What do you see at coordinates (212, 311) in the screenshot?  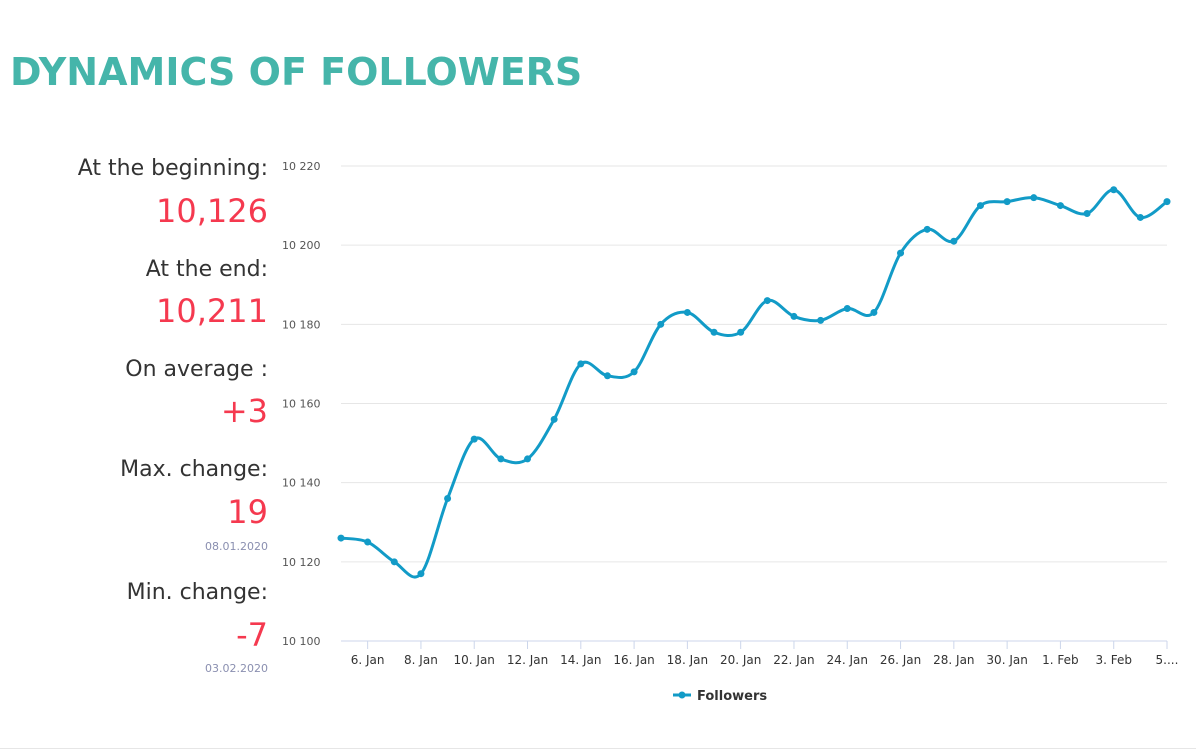 I see `end-value: 10,211` at bounding box center [212, 311].